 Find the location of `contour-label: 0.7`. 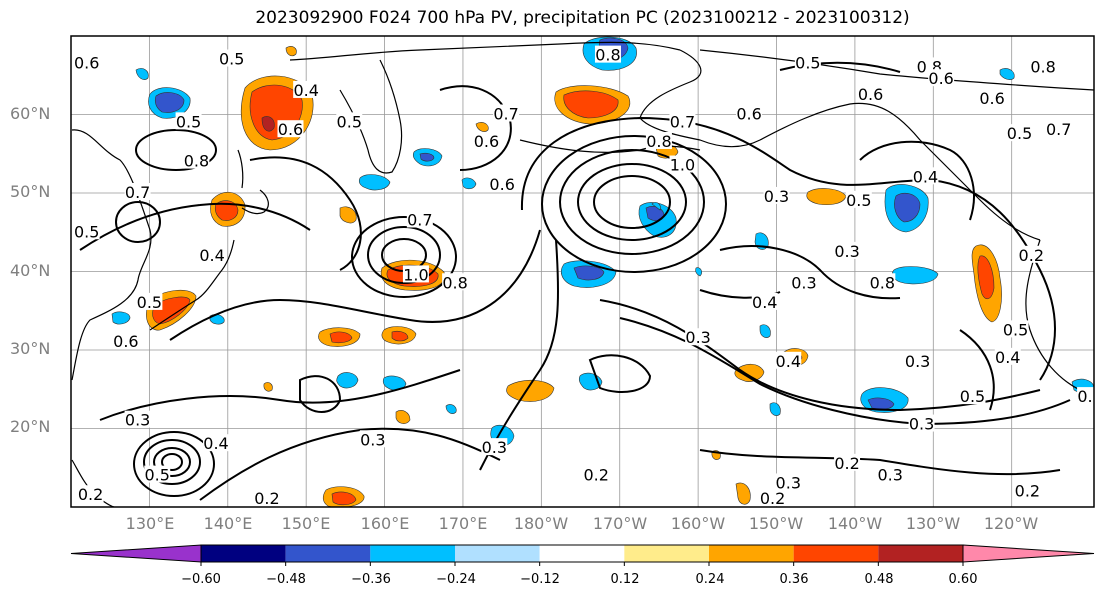

contour-label: 0.7 is located at coordinates (505, 114).